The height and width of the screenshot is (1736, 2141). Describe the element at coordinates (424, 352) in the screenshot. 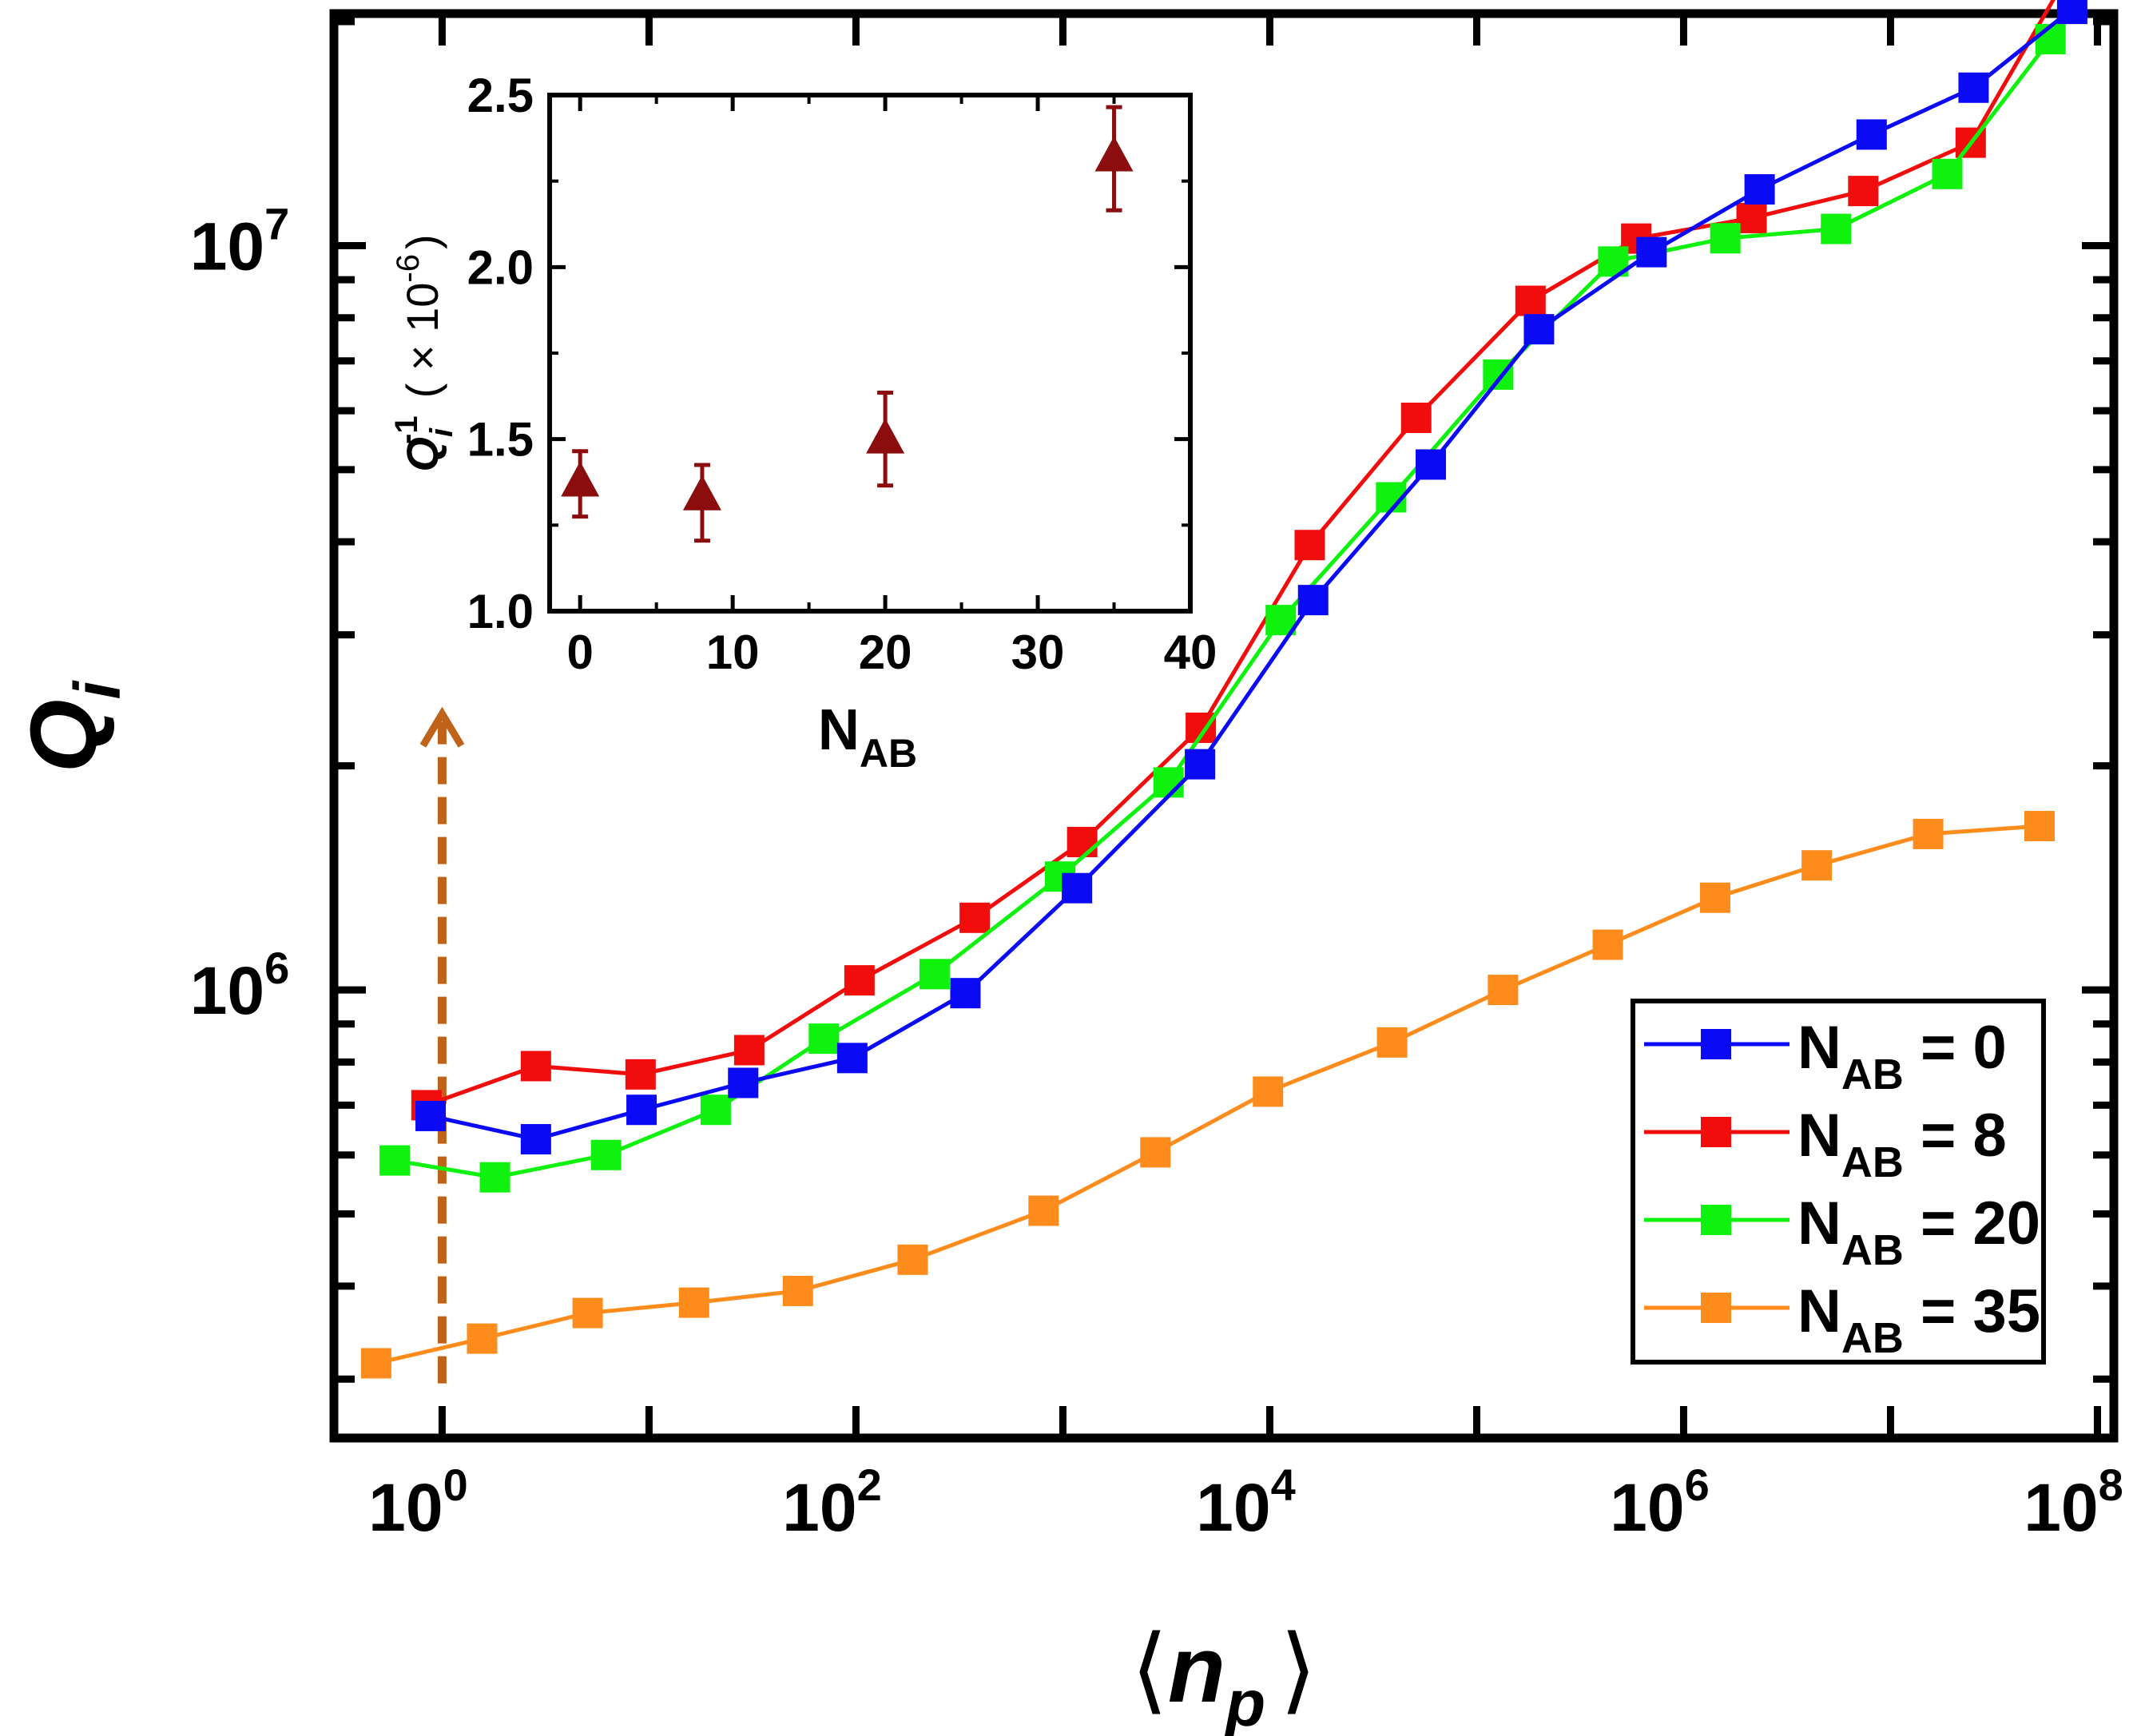

I see `inset-y-axis-label: Qi-1( × 10-6)` at that location.